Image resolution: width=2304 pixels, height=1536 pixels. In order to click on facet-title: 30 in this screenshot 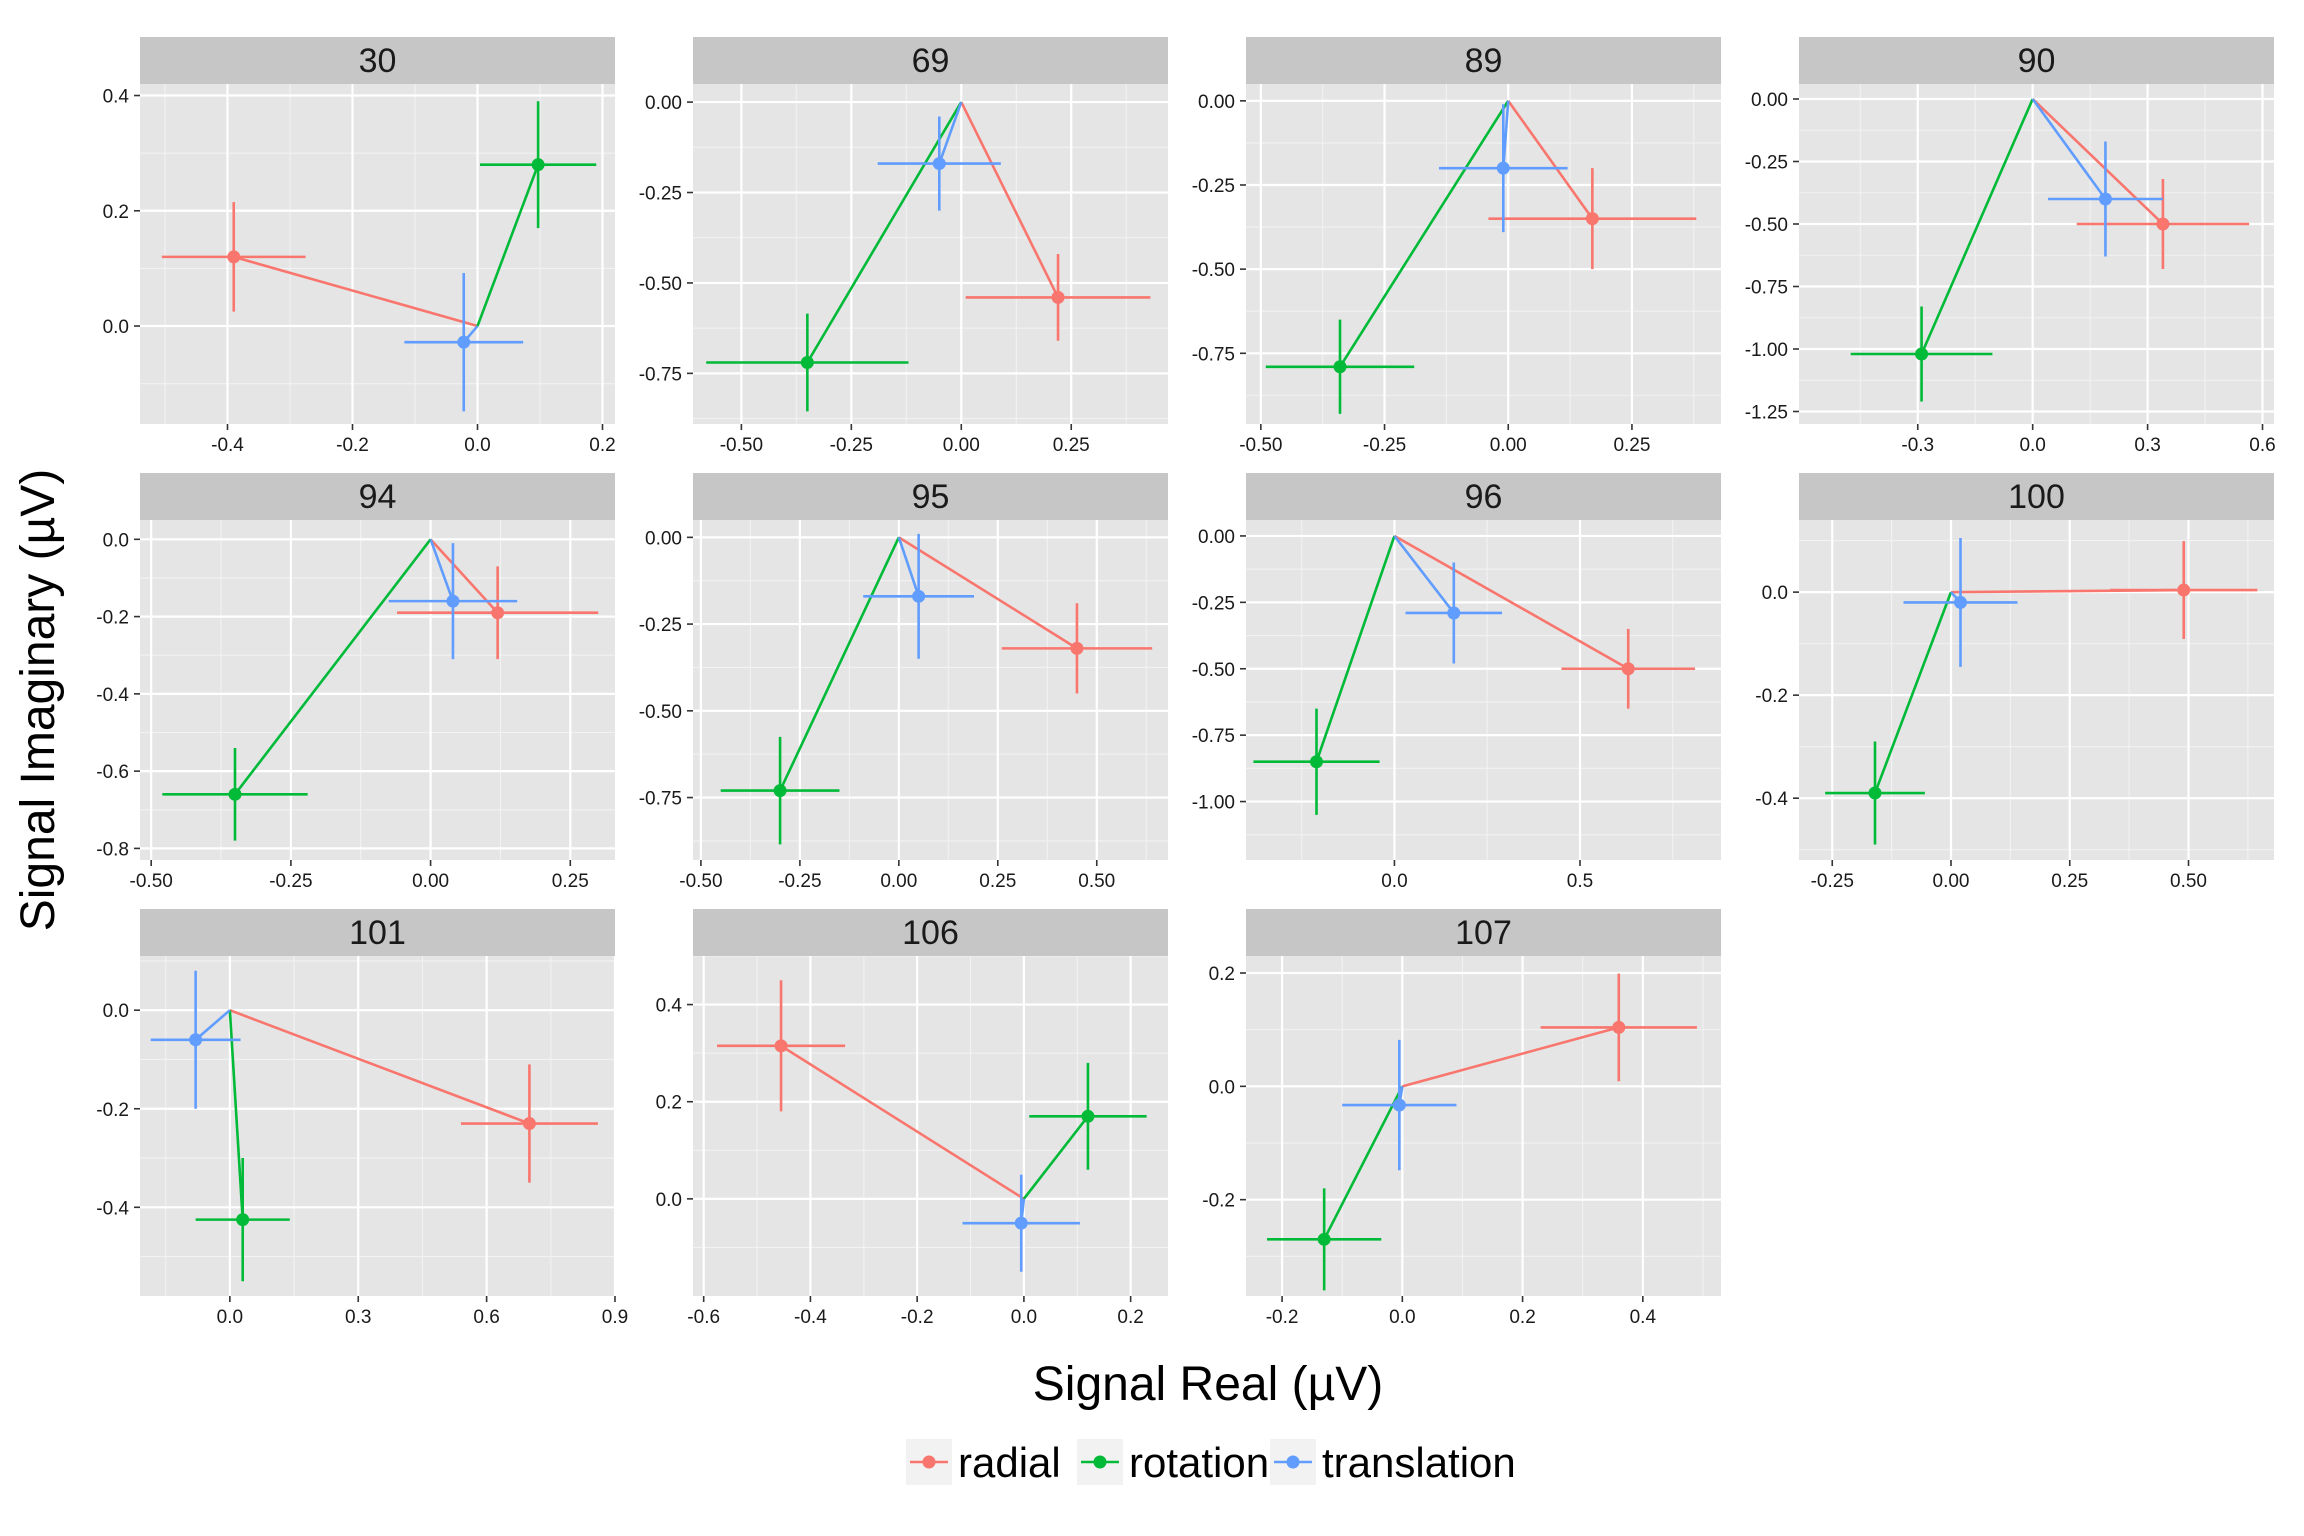, I will do `click(378, 61)`.